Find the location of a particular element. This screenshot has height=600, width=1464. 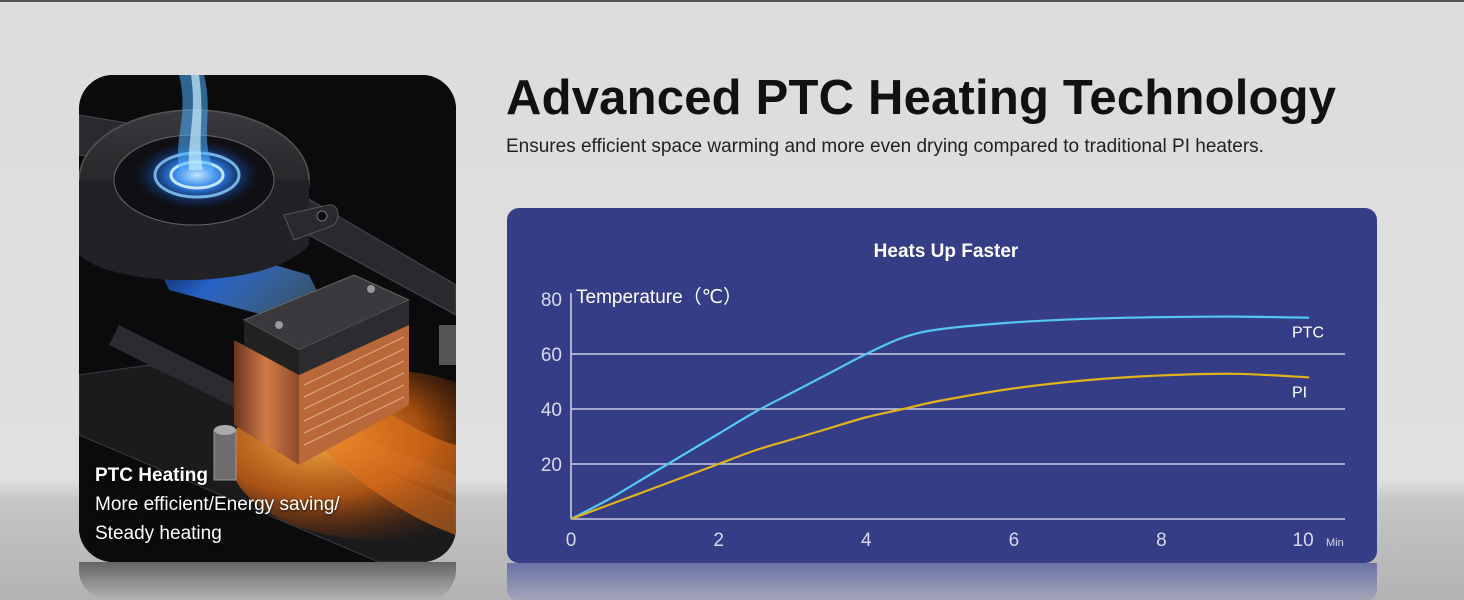

product-card-reflection is located at coordinates (267, 581).